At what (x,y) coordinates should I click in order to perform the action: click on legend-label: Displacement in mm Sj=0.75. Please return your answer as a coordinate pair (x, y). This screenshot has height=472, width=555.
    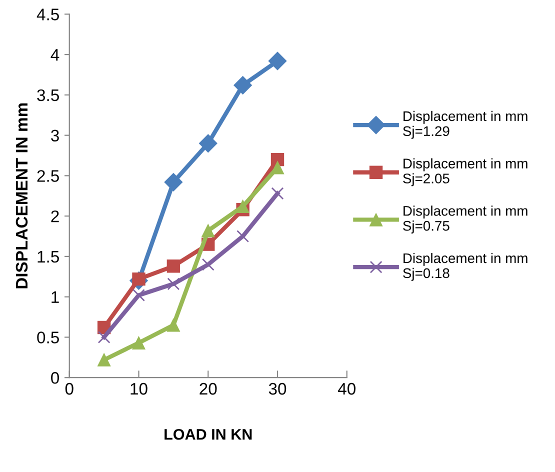
    Looking at the image, I should click on (465, 220).